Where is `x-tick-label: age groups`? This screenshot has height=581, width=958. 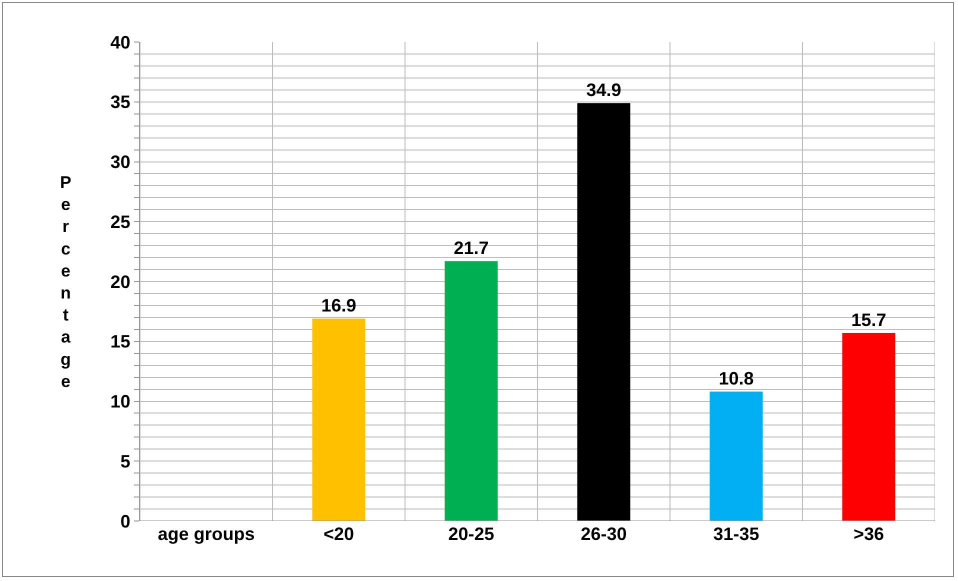
x-tick-label: age groups is located at coordinates (206, 534).